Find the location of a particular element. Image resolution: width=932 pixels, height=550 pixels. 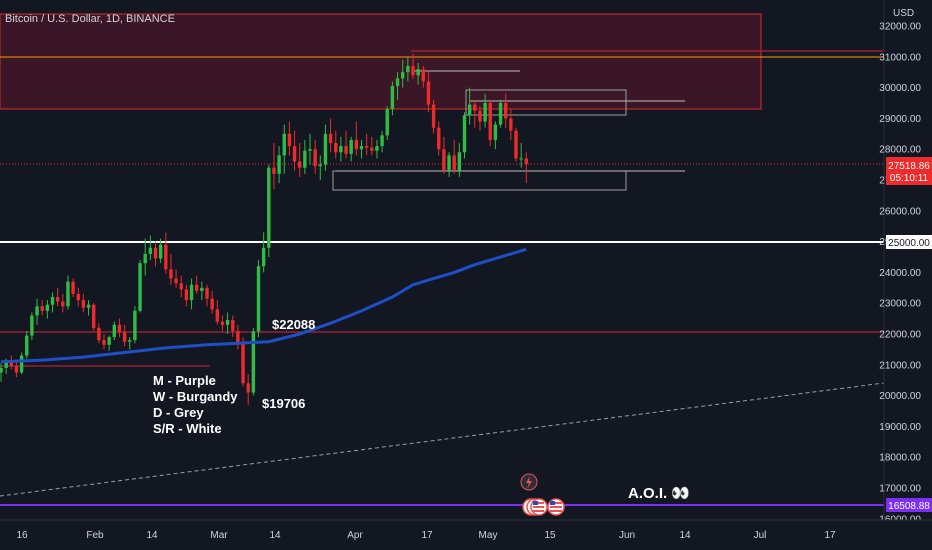

moving-average-line is located at coordinates (263, 305).